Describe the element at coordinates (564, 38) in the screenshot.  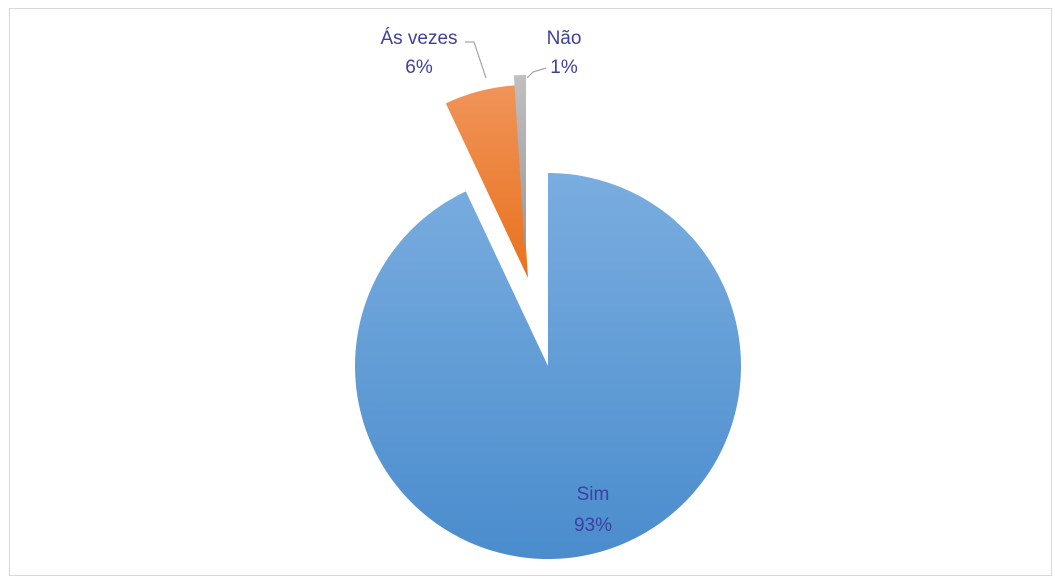
I see `slice-label-nao: Não` at that location.